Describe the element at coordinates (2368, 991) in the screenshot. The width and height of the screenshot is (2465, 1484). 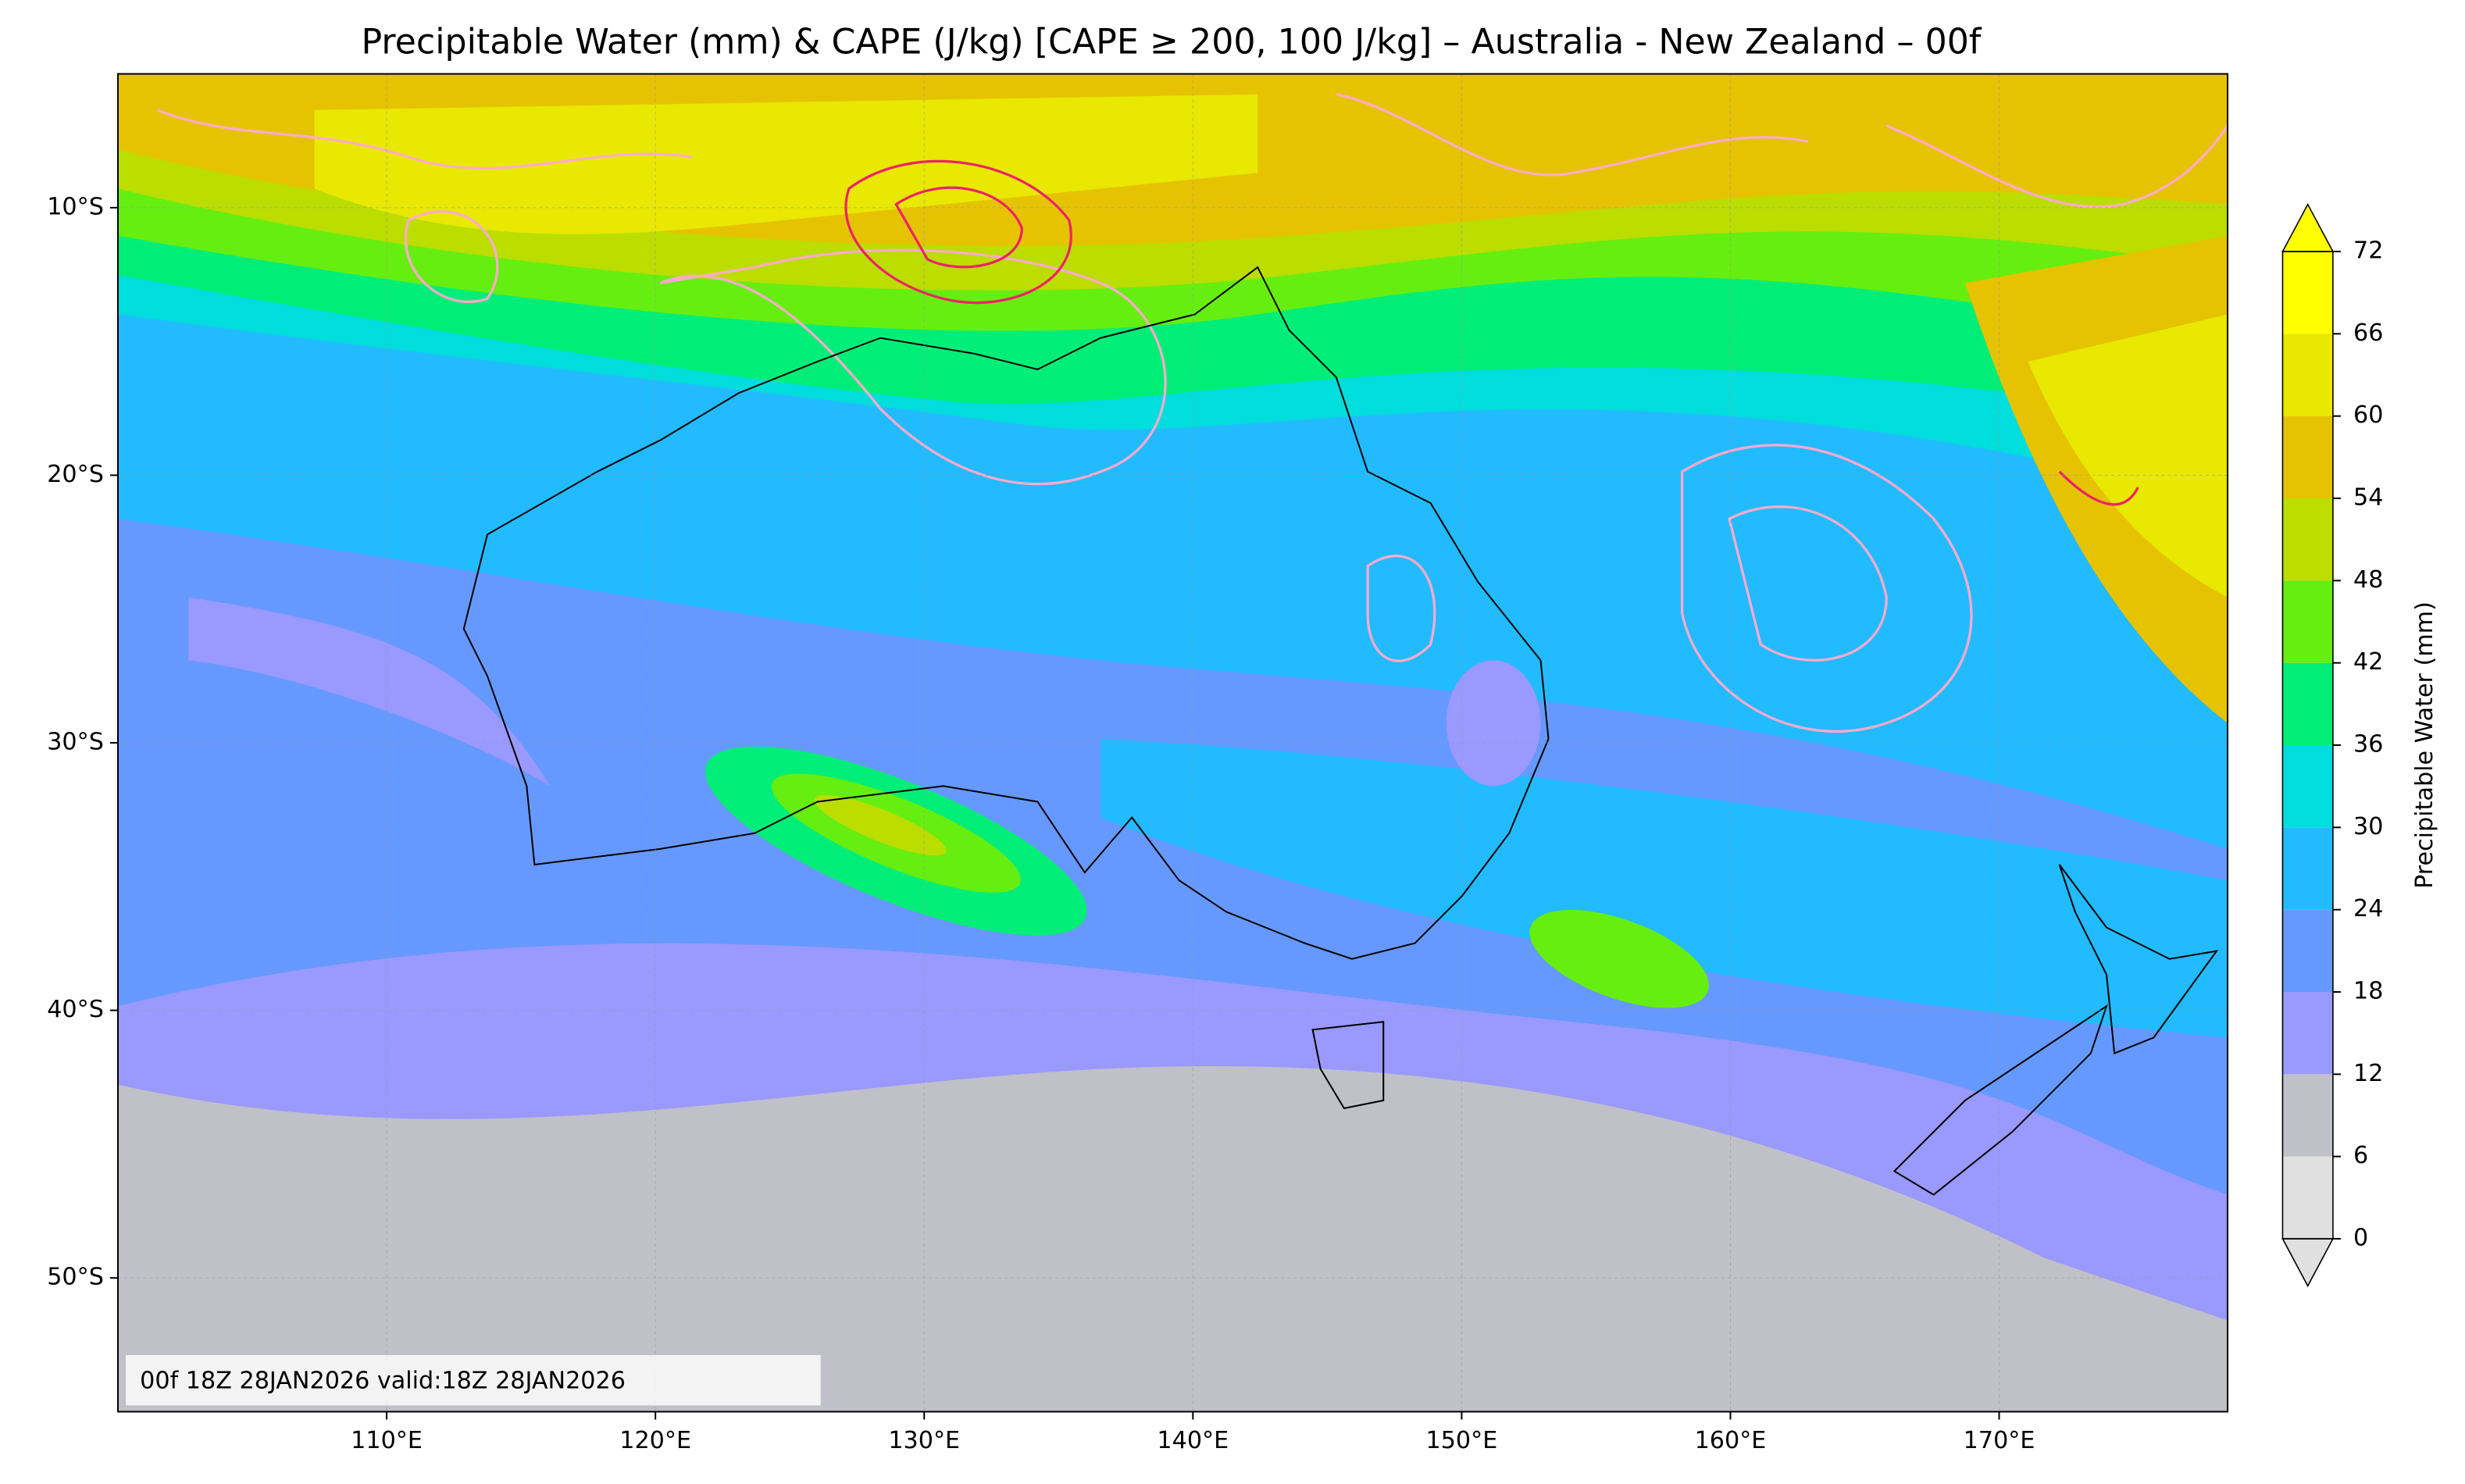
I see `colorbar-tick-label: 18` at that location.